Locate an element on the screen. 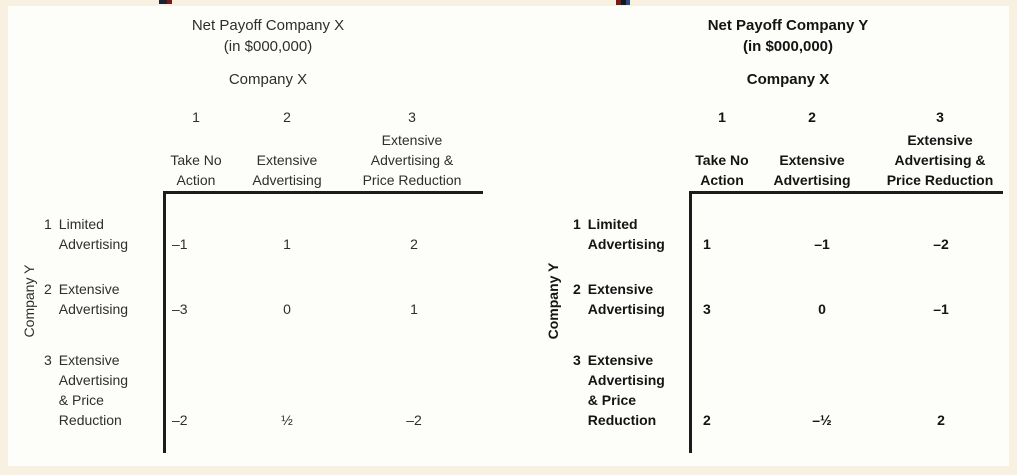  payoff-value: 3 is located at coordinates (707, 309).